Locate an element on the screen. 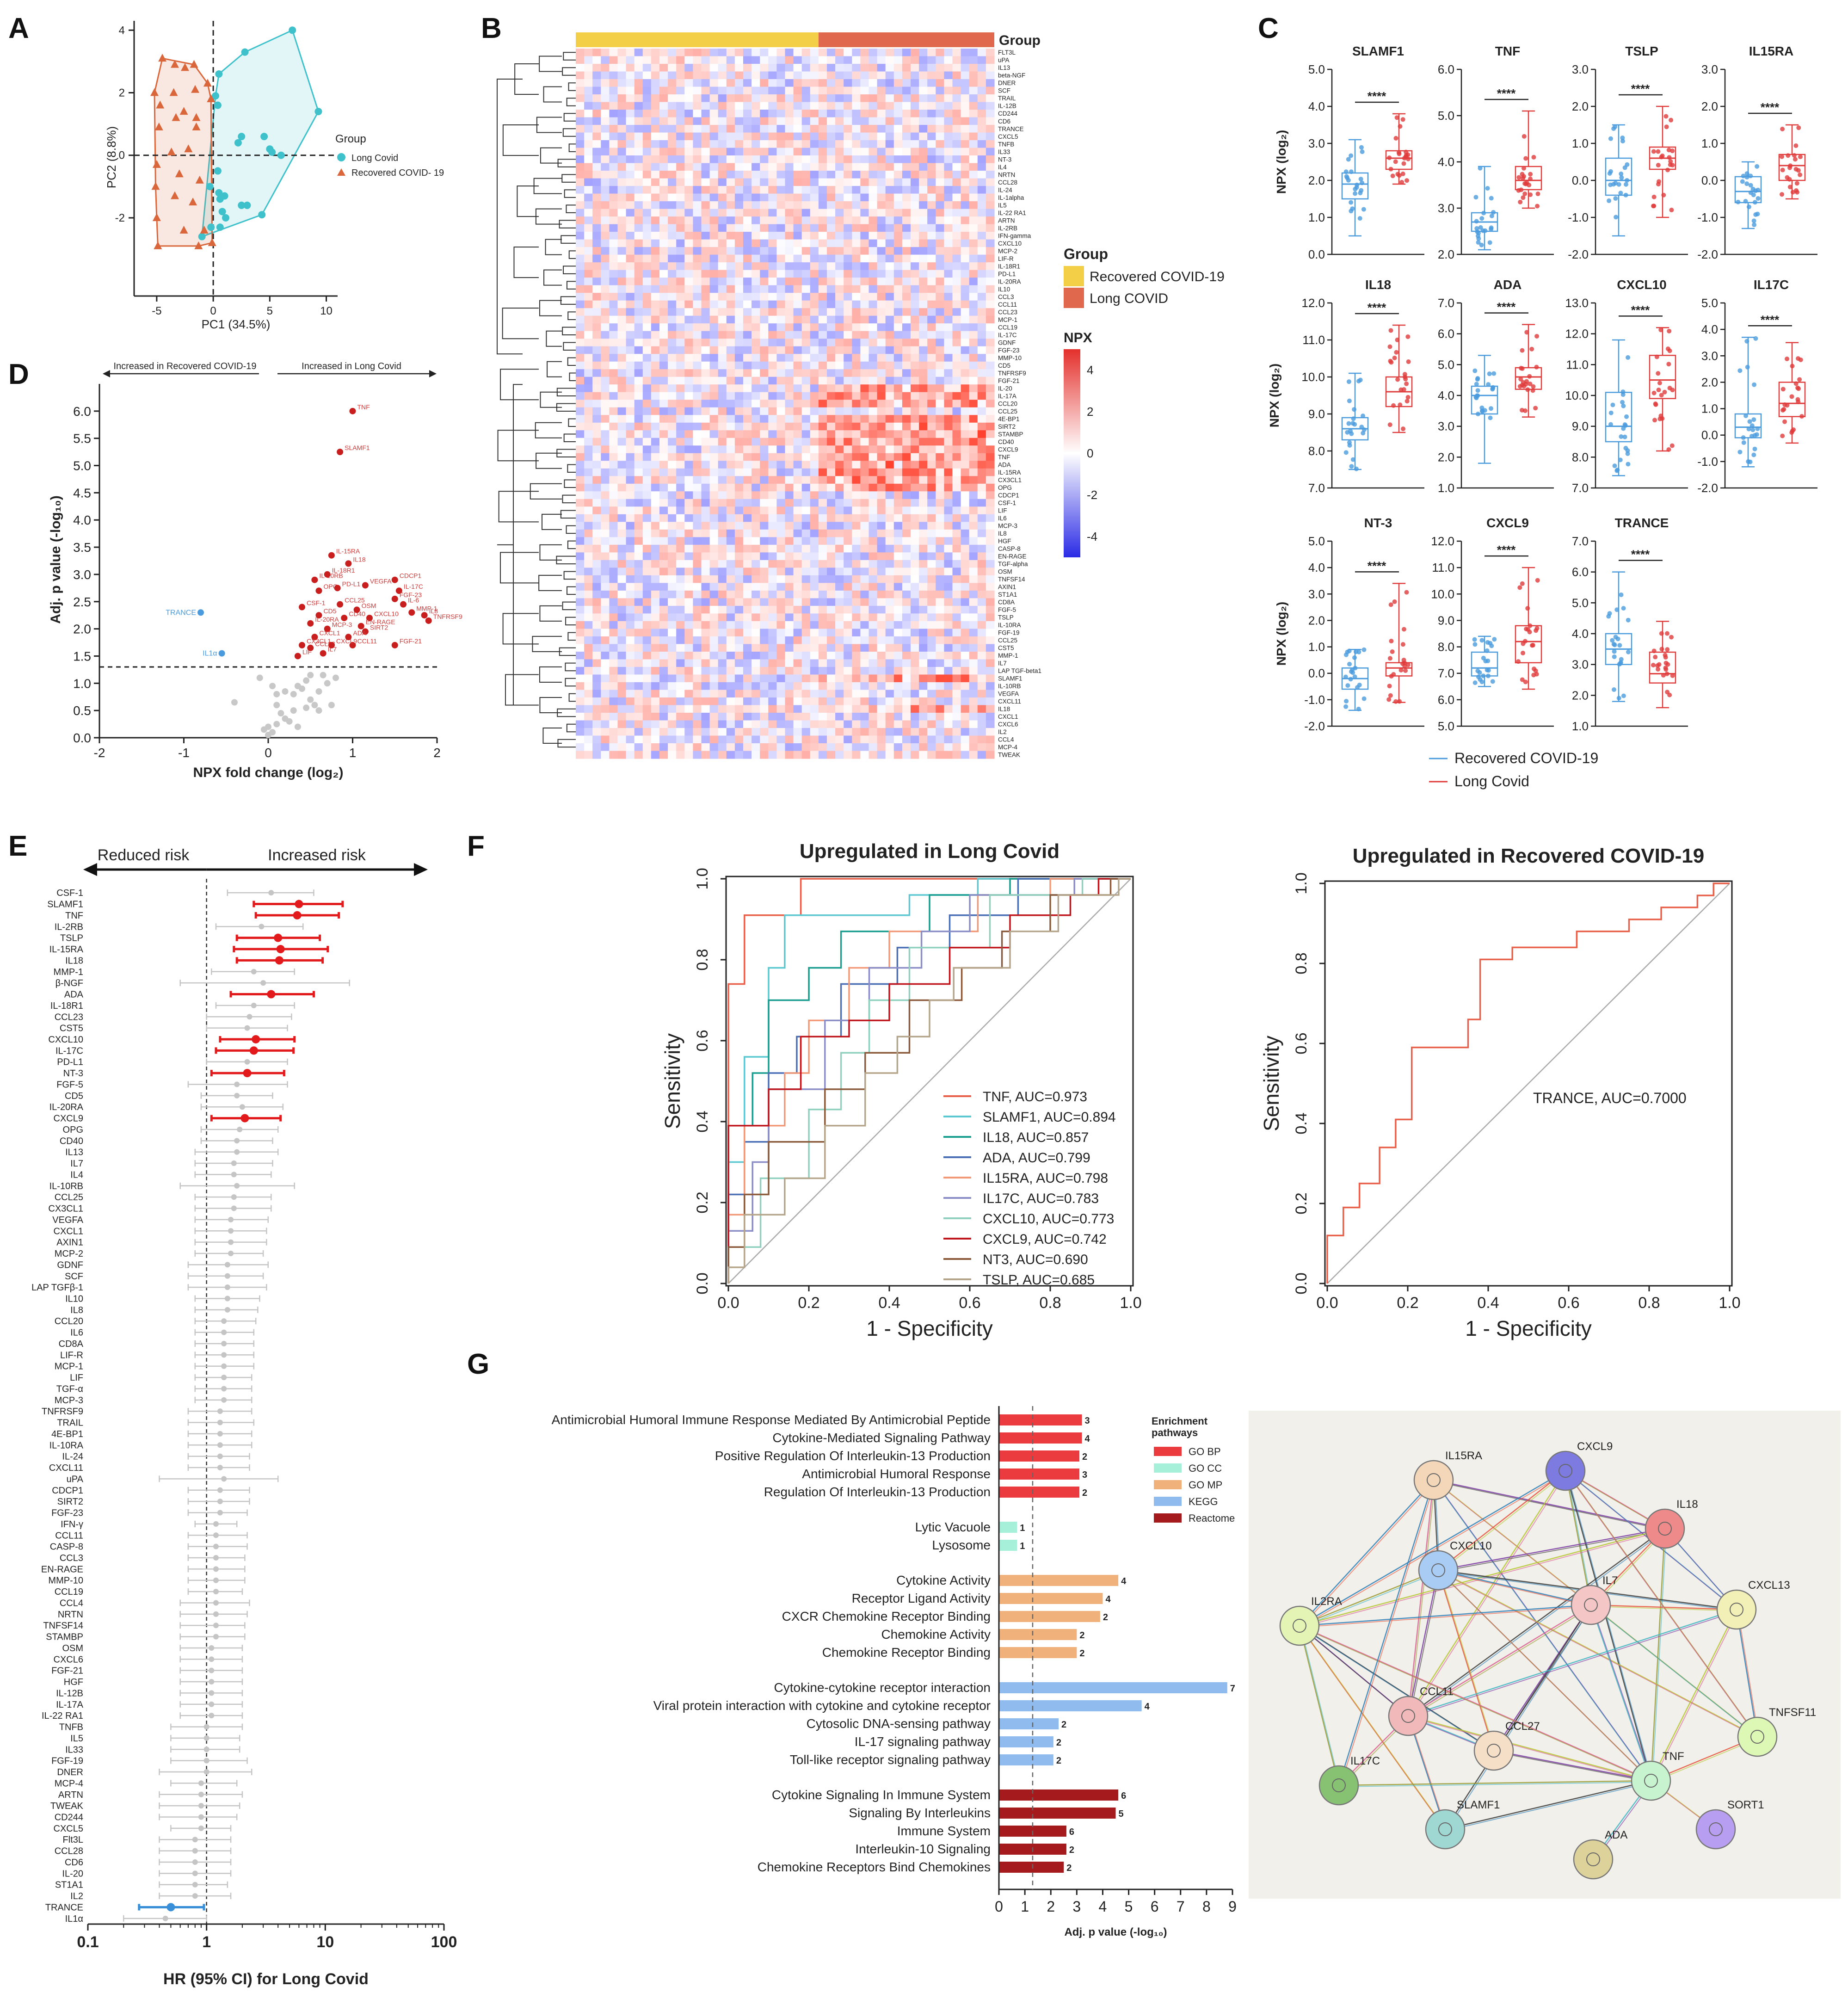  row-label: FGF-5 is located at coordinates (1007, 609).